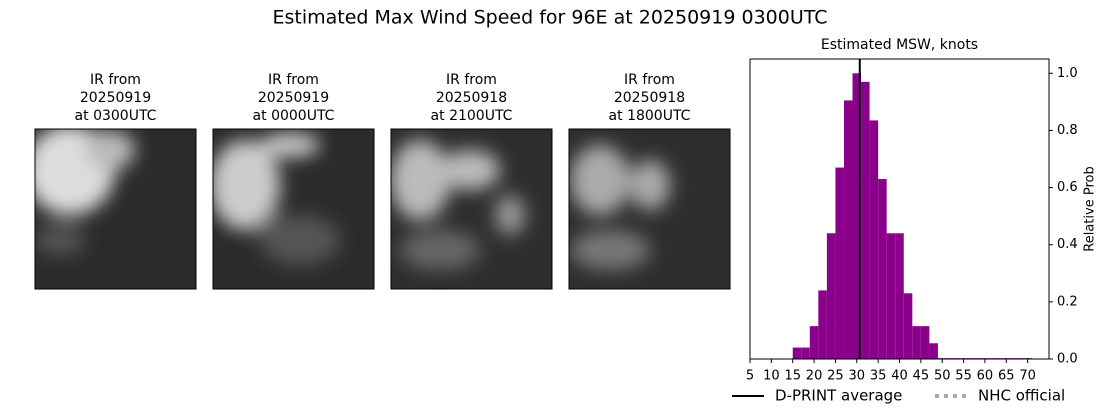  I want to click on panel-title: at 0300UTC, so click(116, 116).